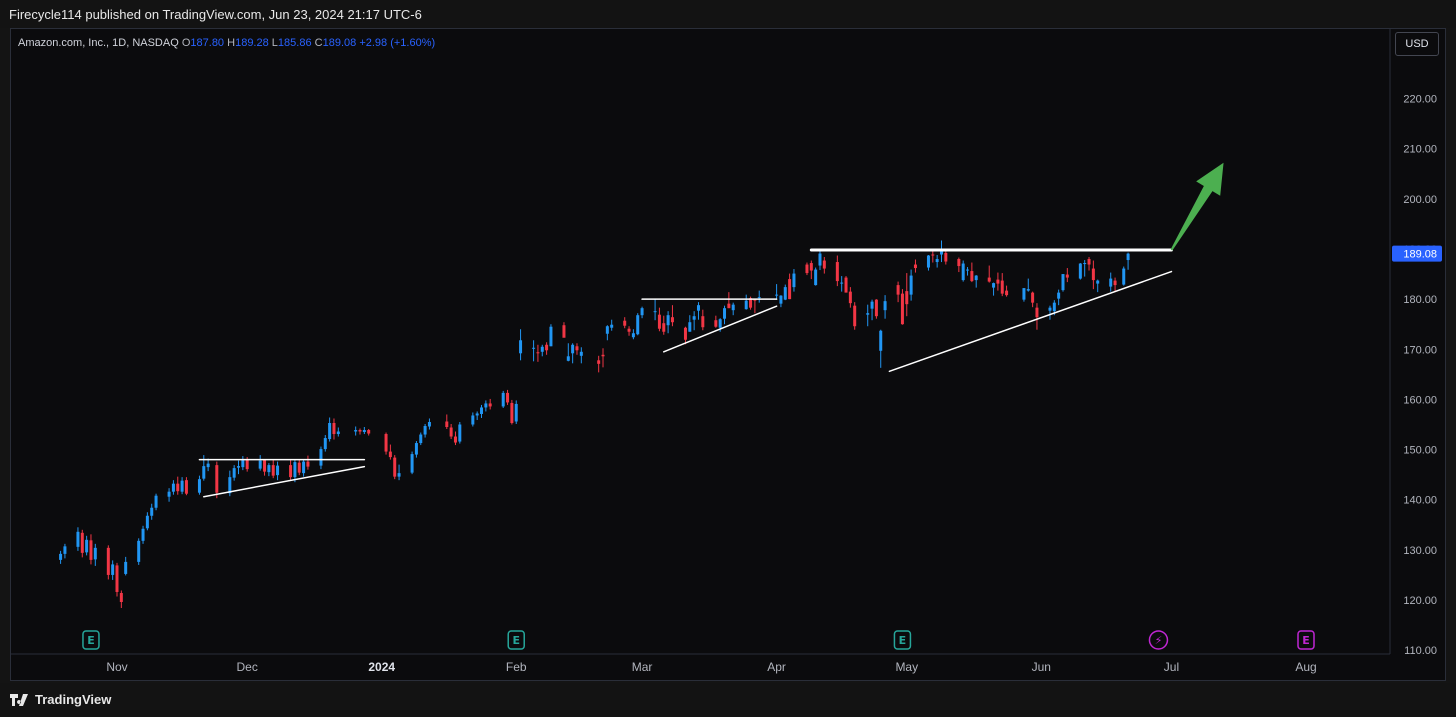  I want to click on y-tick-label: 130.00, so click(1420, 551).